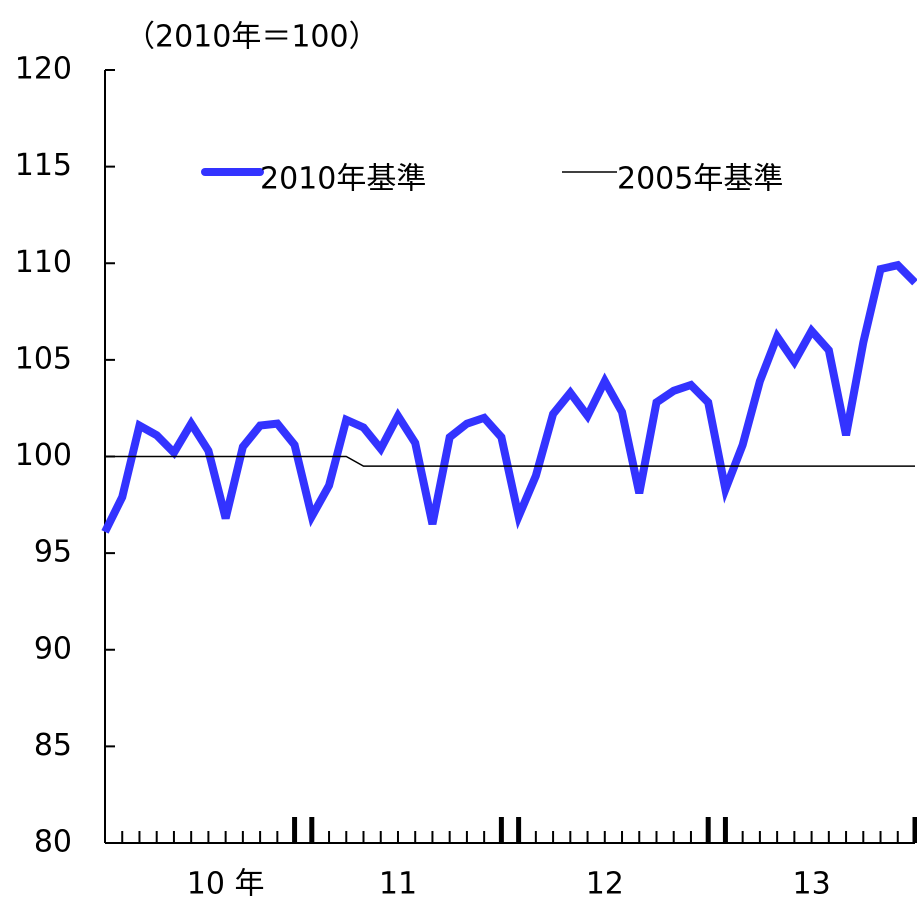 The image size is (917, 910). I want to click on y-tick-label: 105, so click(43, 358).